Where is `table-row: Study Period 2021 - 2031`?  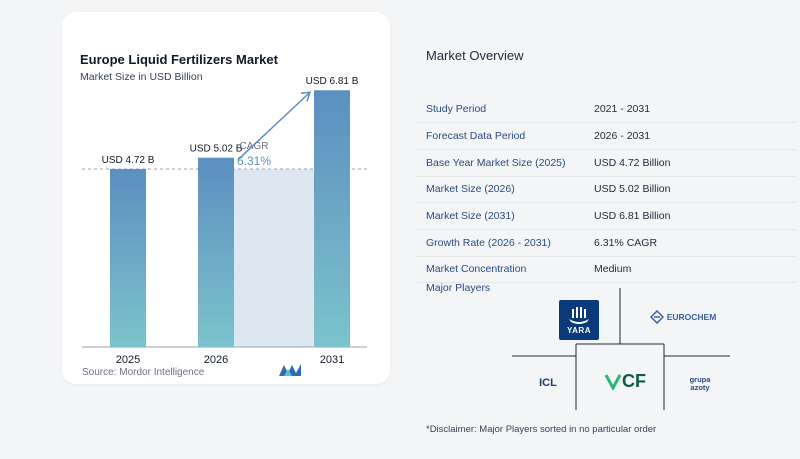 table-row: Study Period 2021 - 2031 is located at coordinates (606, 109).